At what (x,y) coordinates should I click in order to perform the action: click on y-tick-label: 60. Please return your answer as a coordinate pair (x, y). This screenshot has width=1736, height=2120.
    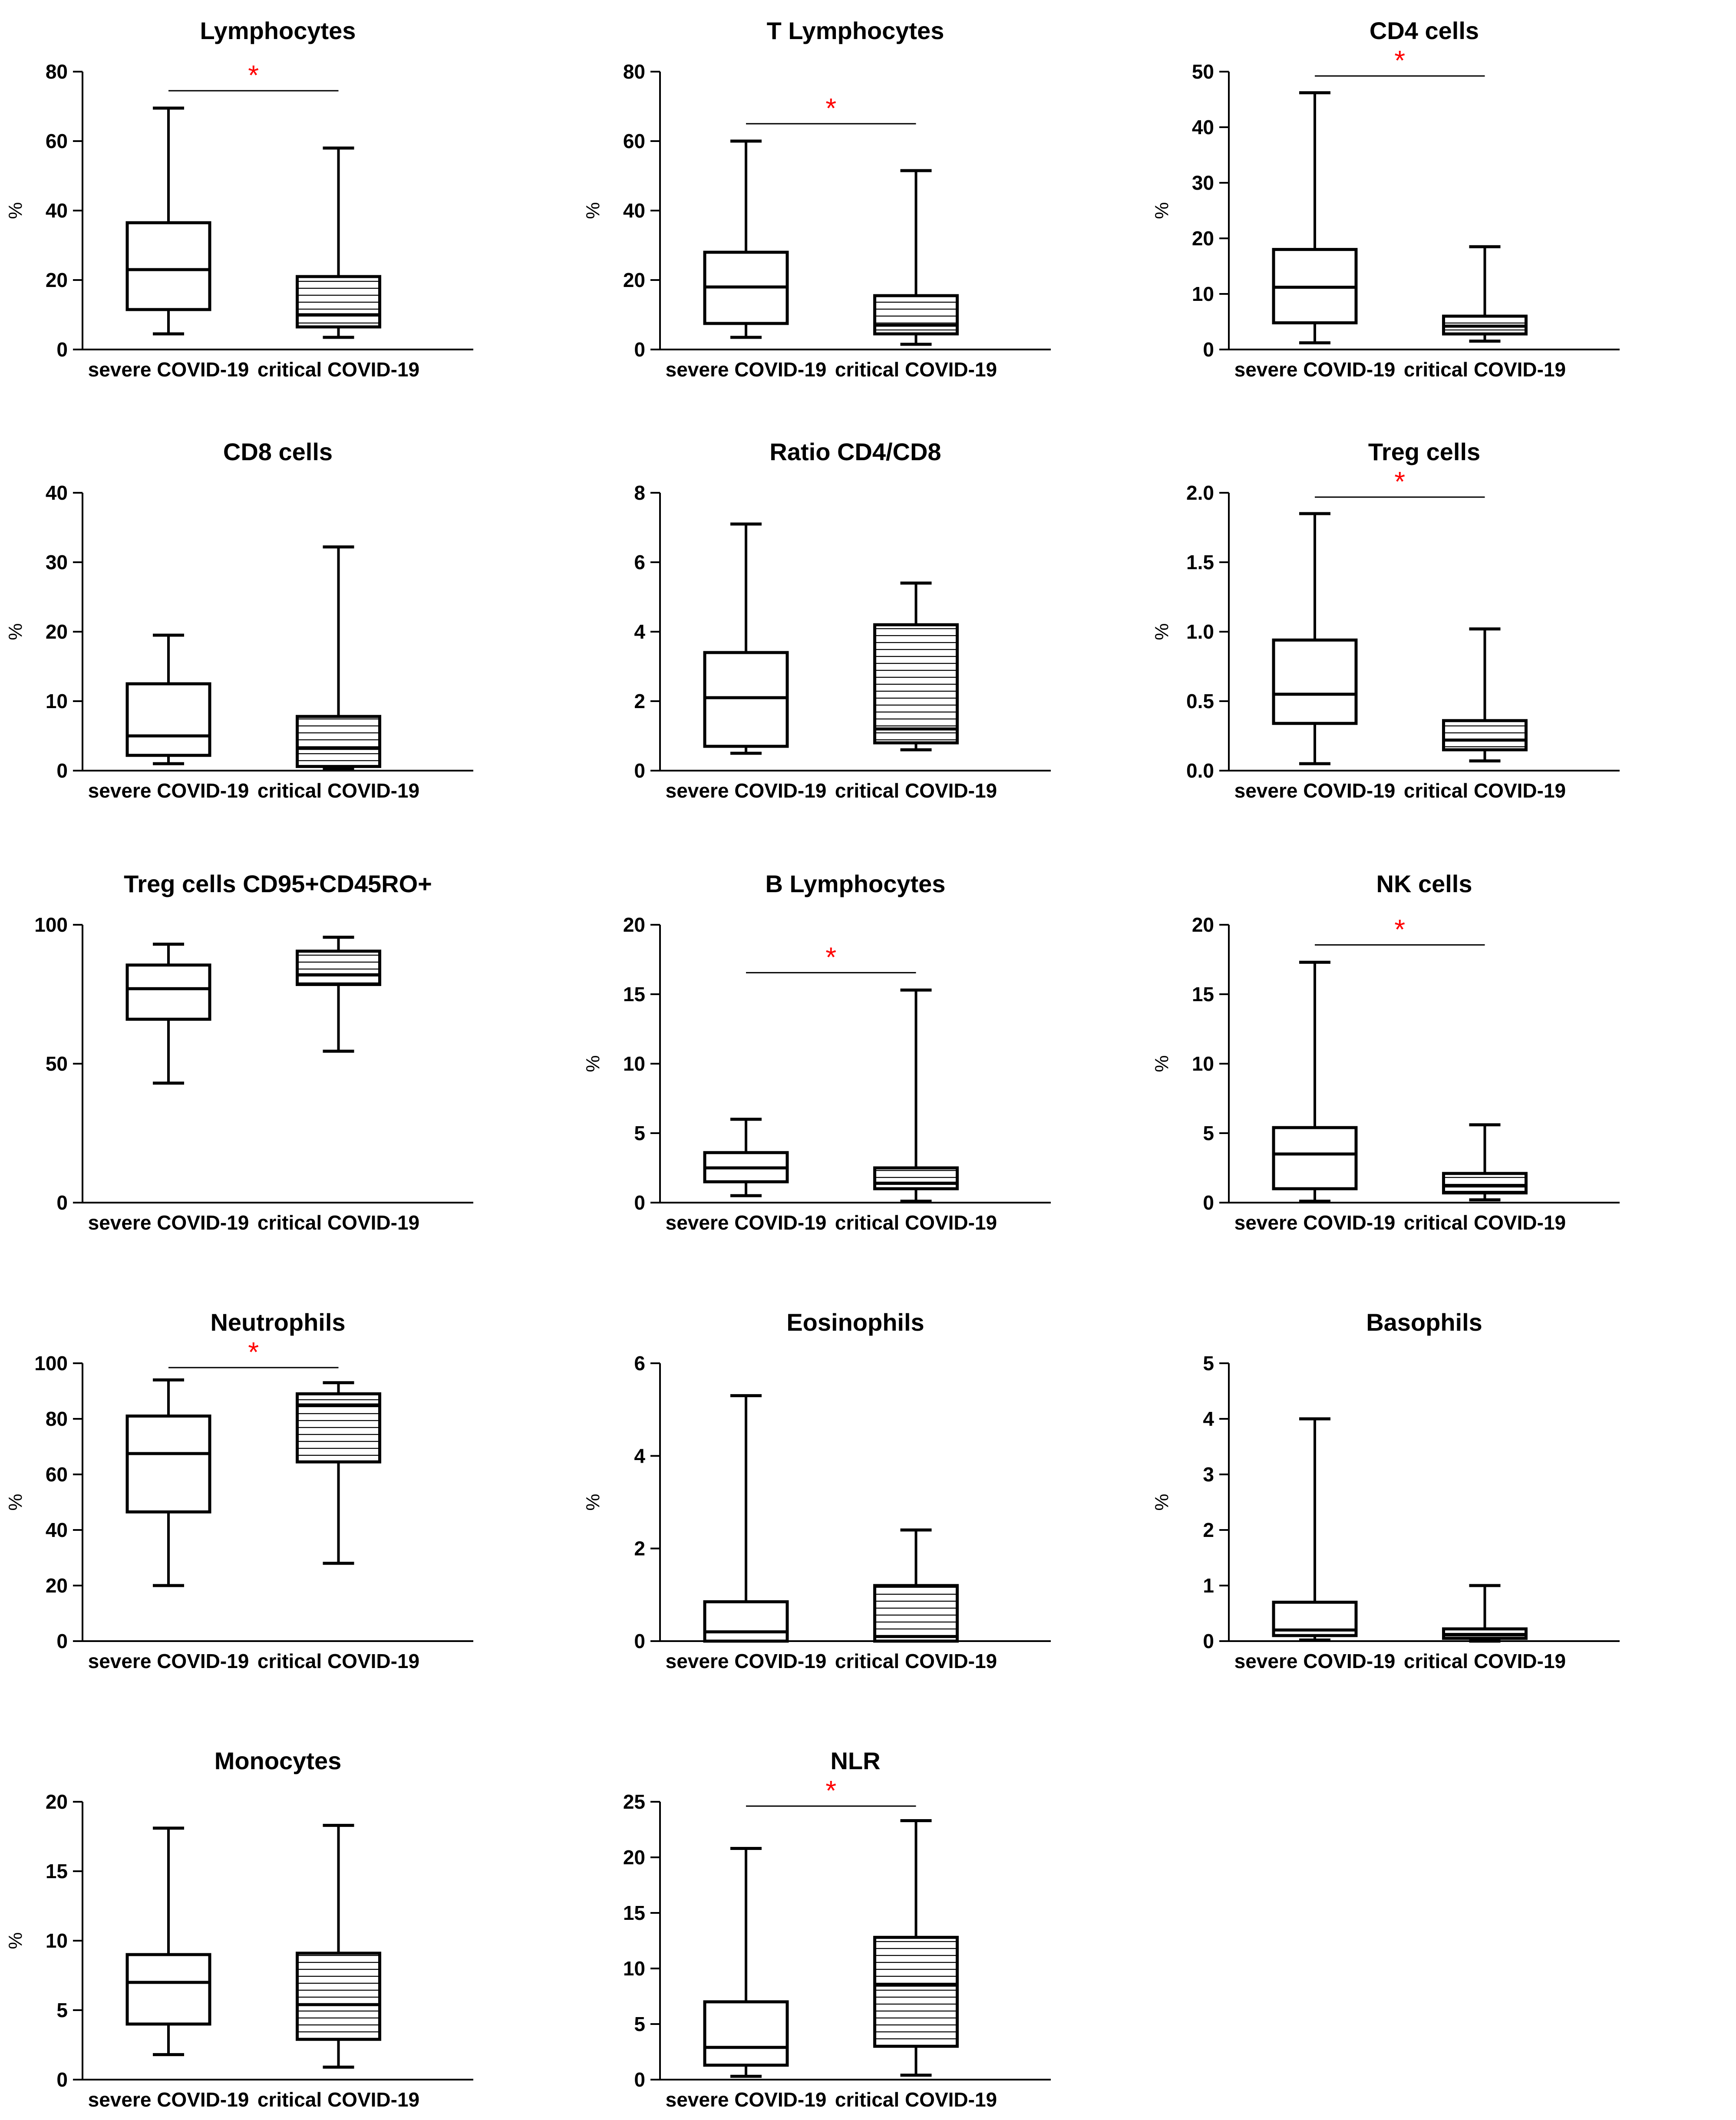
    Looking at the image, I should click on (634, 141).